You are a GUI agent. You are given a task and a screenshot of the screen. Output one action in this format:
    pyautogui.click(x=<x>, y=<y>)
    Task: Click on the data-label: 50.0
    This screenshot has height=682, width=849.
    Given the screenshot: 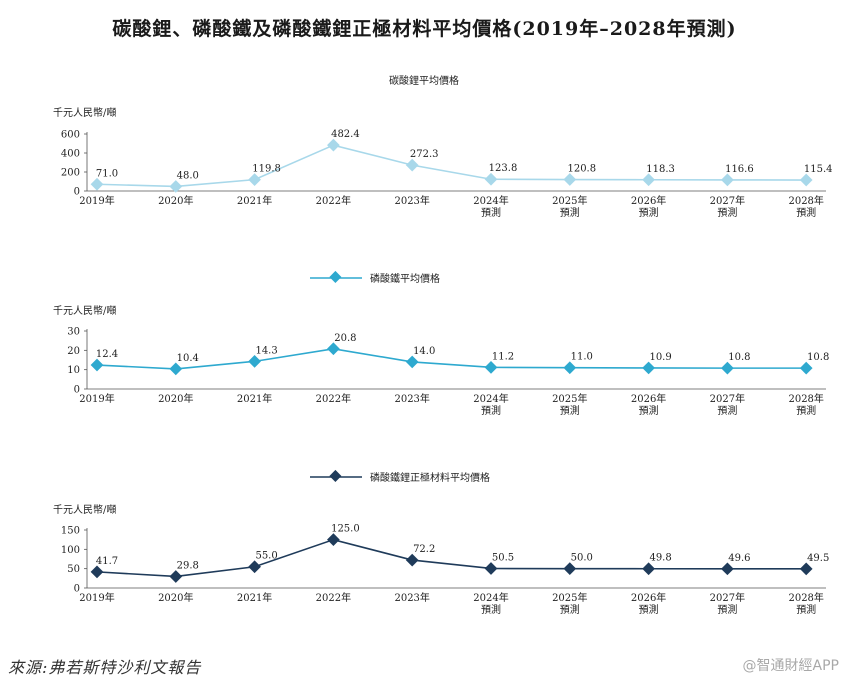 What is the action you would take?
    pyautogui.click(x=582, y=558)
    